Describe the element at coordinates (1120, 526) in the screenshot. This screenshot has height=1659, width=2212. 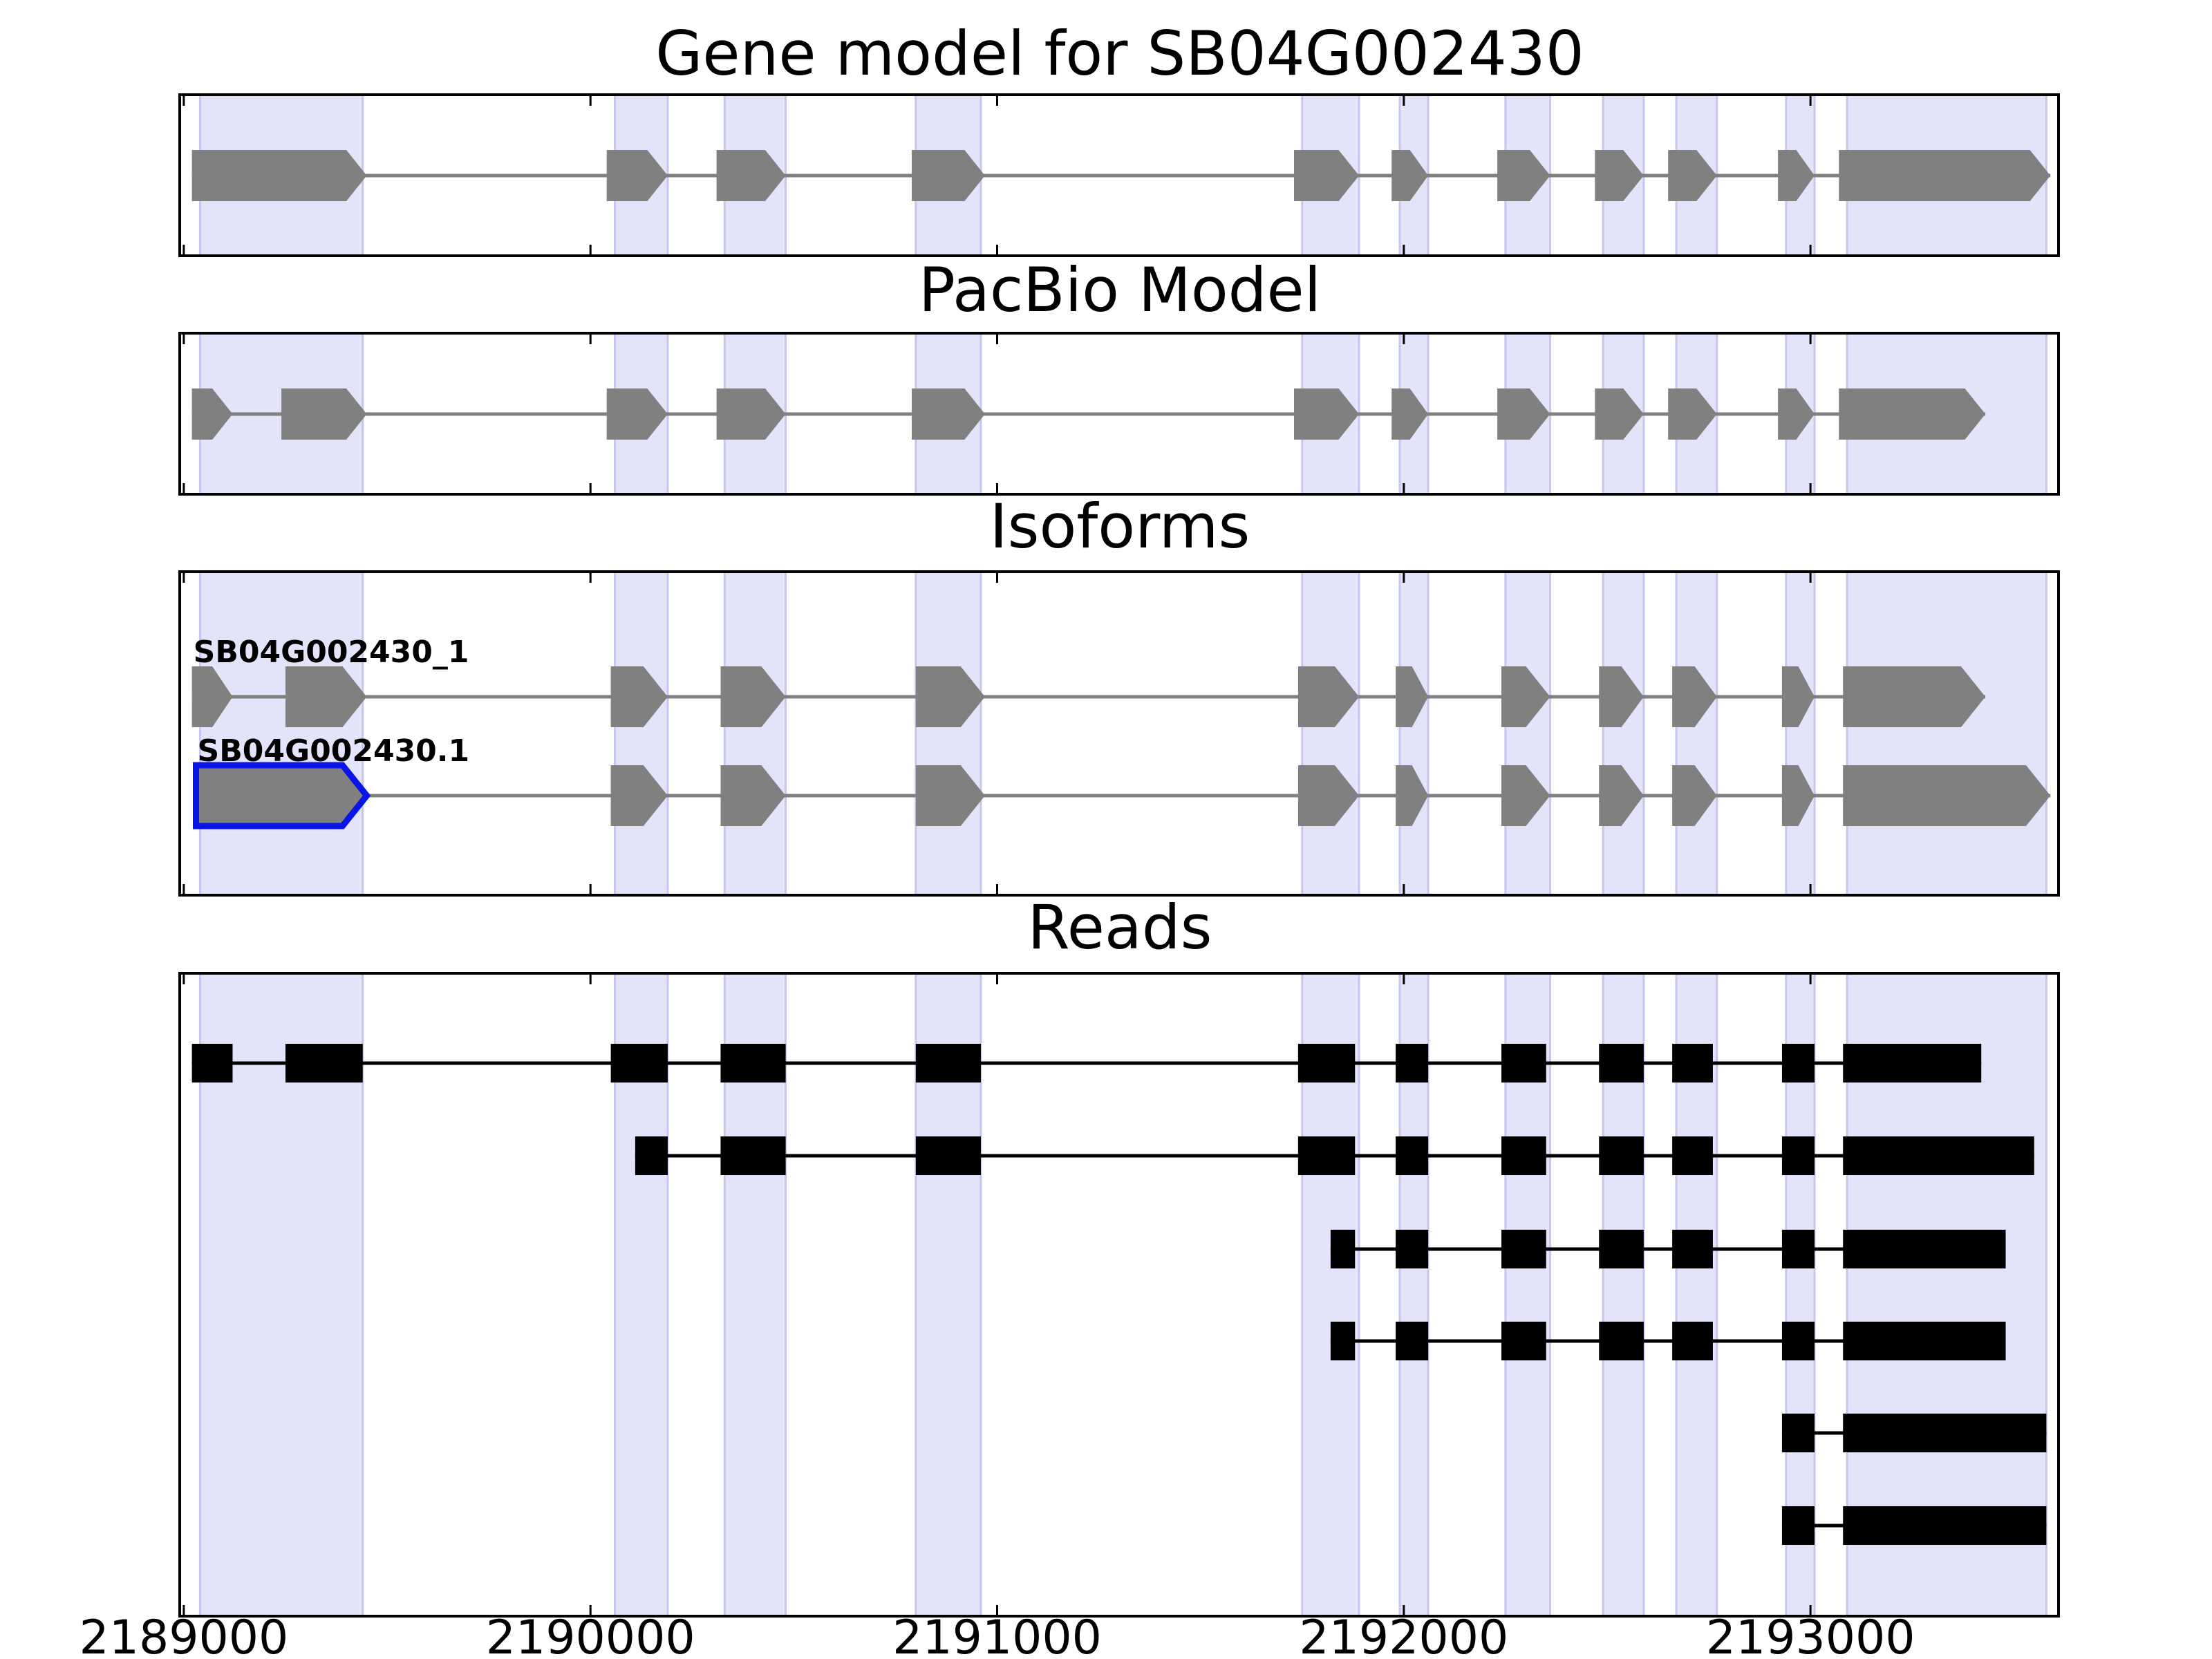
I see `panel-title-isoforms: Isoforms` at that location.